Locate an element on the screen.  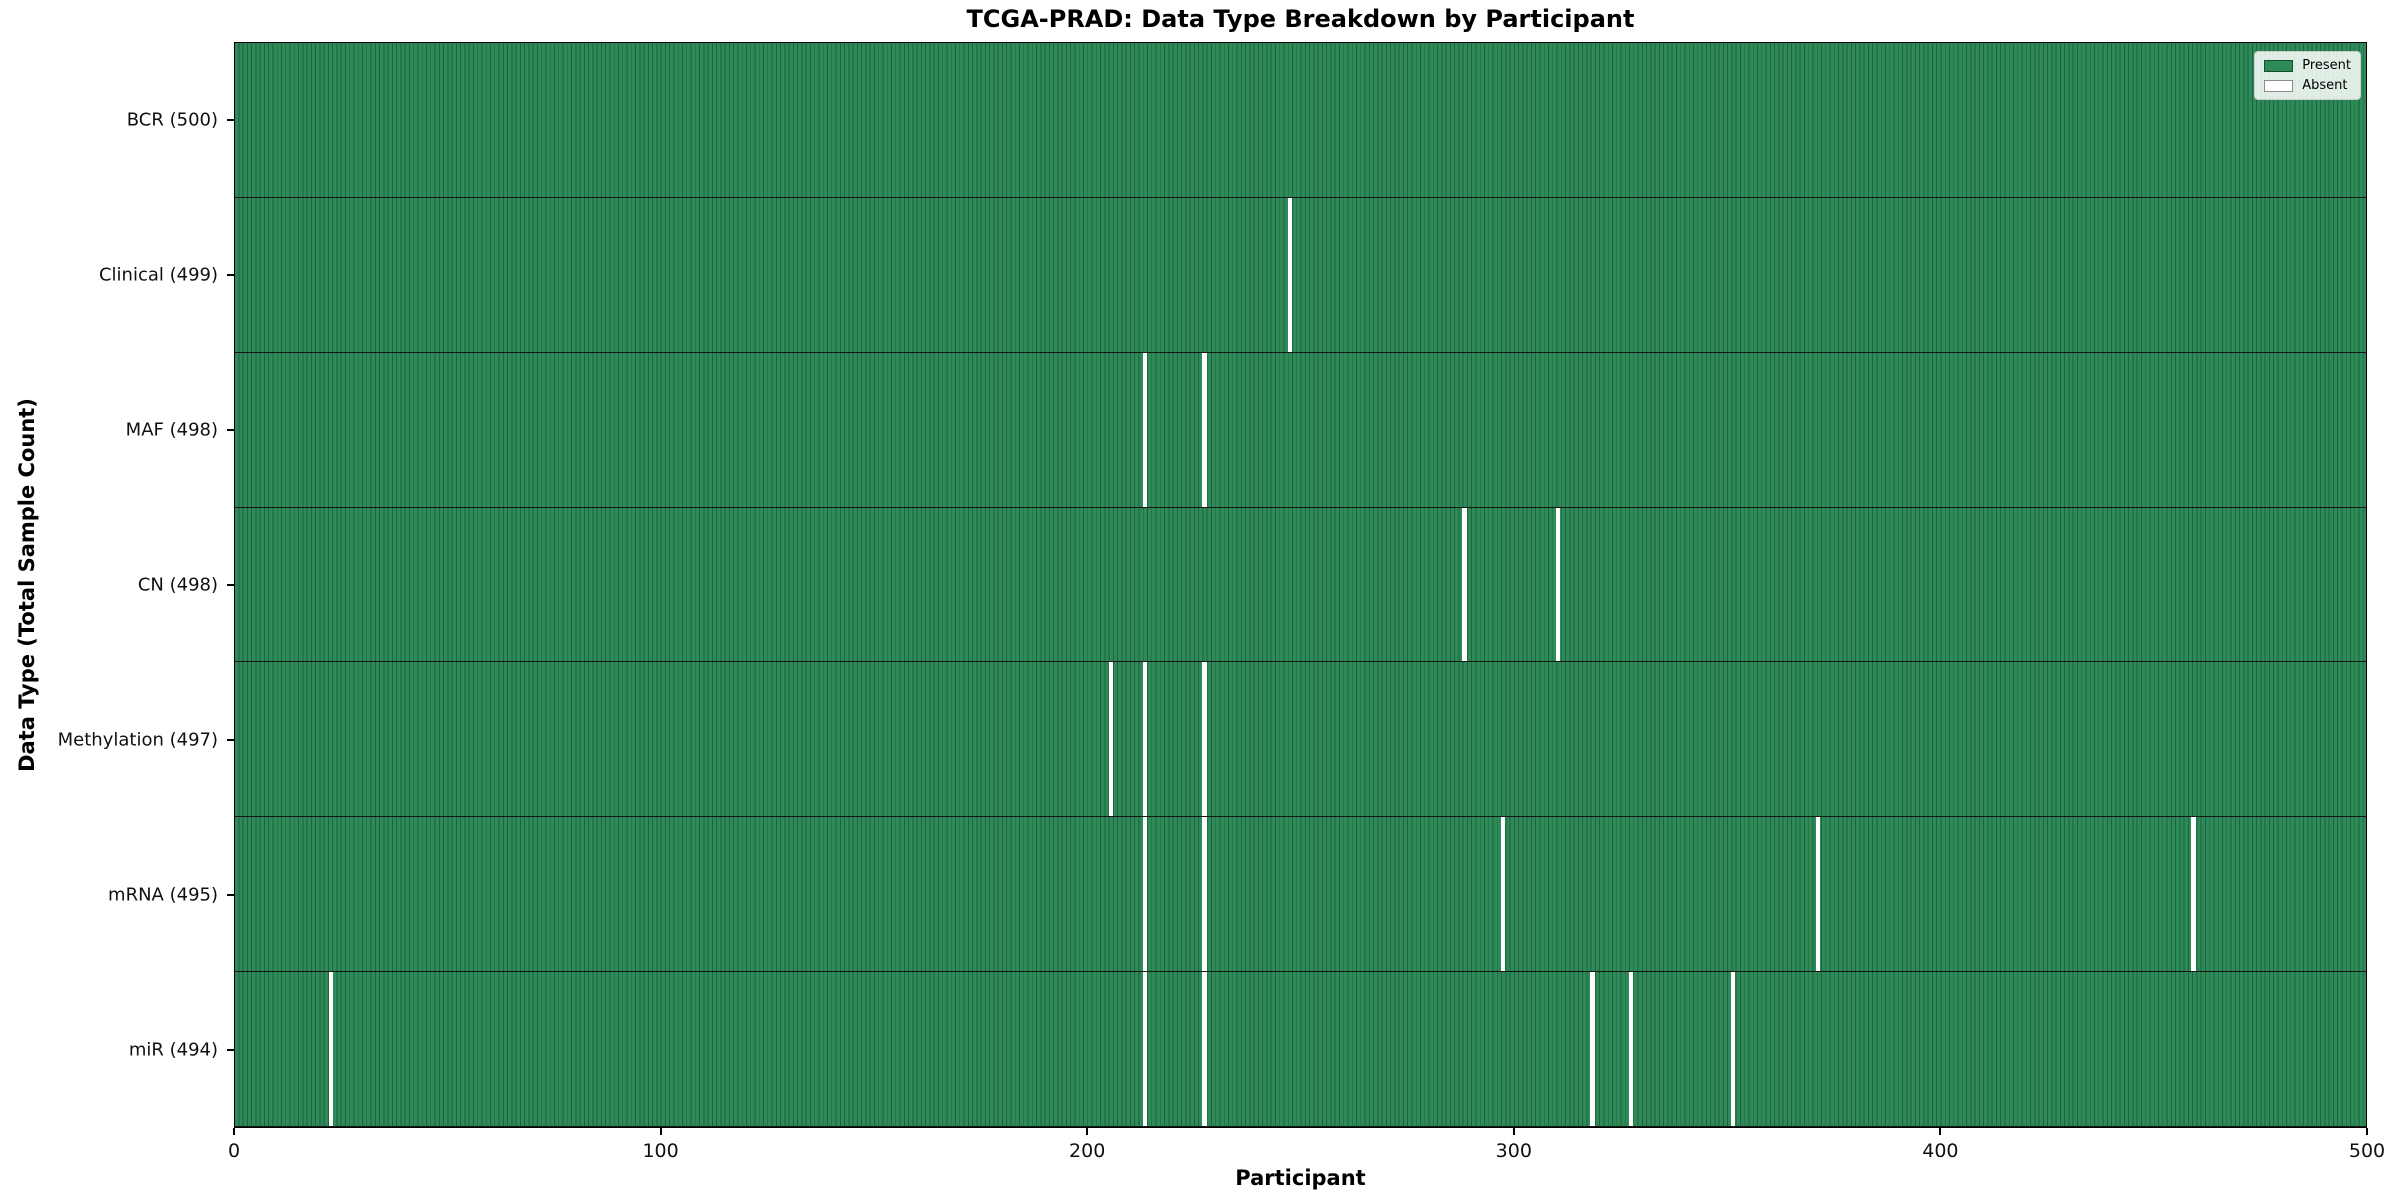
y-tick-label-Methylation: Methylation (497) is located at coordinates (137, 740).